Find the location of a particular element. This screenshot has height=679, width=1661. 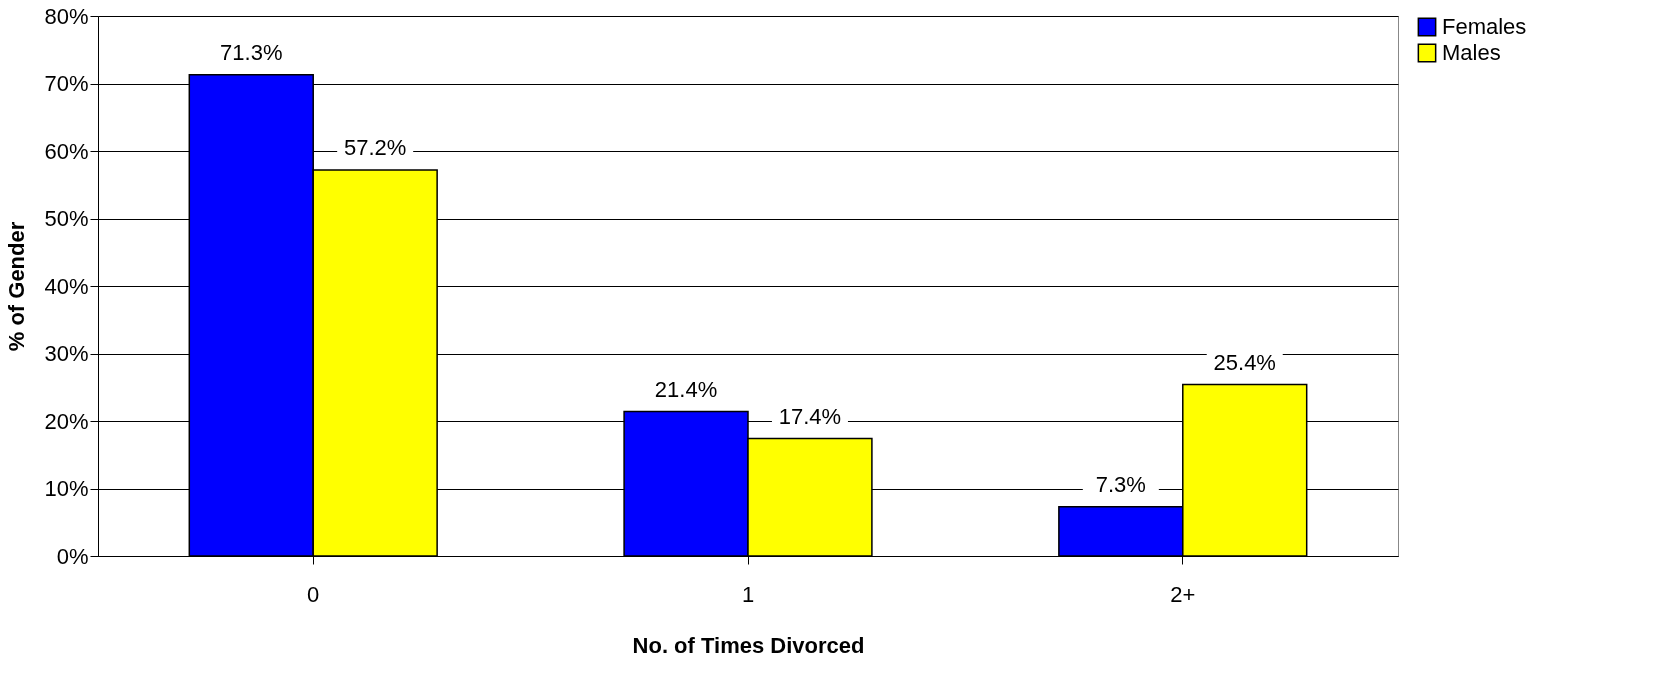

x-tick-label: 0 is located at coordinates (313, 594).